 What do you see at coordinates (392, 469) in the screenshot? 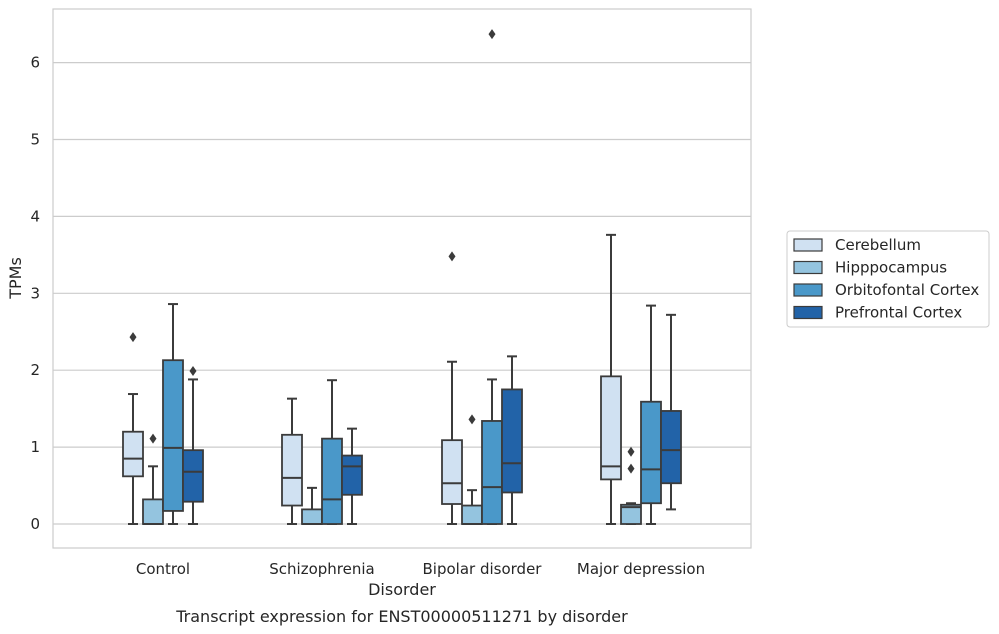
I see `series-hipppocampus` at bounding box center [392, 469].